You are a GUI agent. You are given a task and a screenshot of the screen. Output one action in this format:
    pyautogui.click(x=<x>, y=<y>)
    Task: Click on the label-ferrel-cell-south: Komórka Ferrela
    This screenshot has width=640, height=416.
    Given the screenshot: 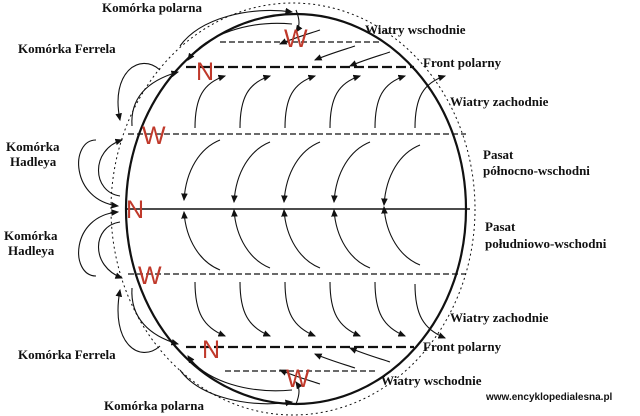 What is the action you would take?
    pyautogui.click(x=67, y=354)
    